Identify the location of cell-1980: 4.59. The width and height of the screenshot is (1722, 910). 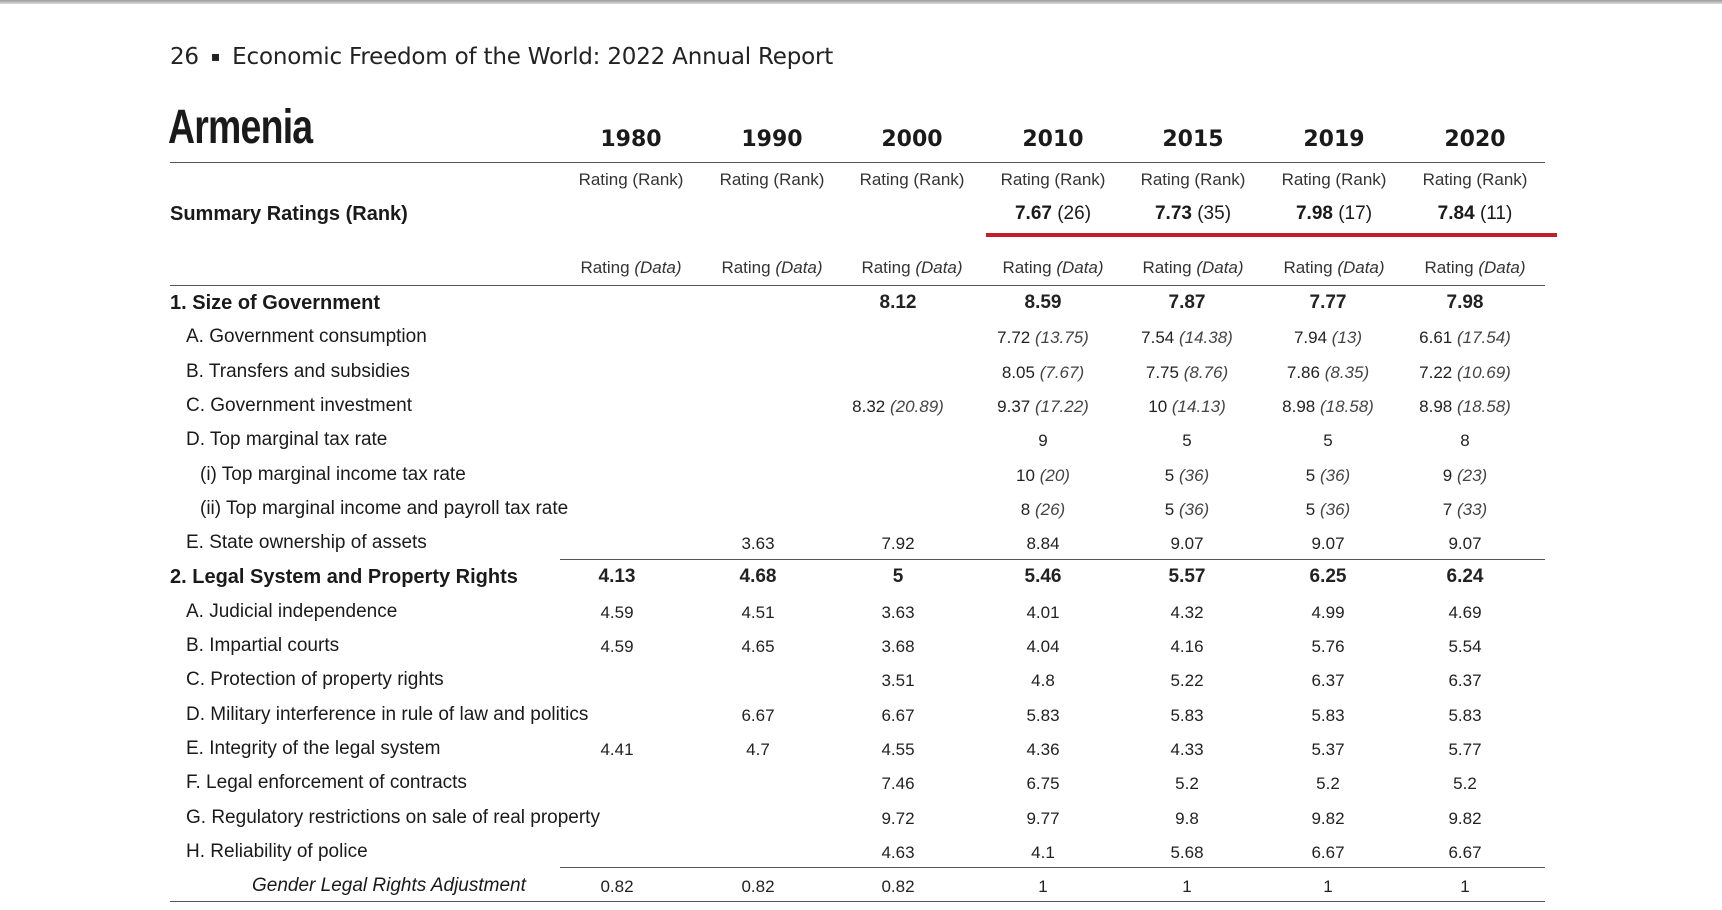
(617, 613).